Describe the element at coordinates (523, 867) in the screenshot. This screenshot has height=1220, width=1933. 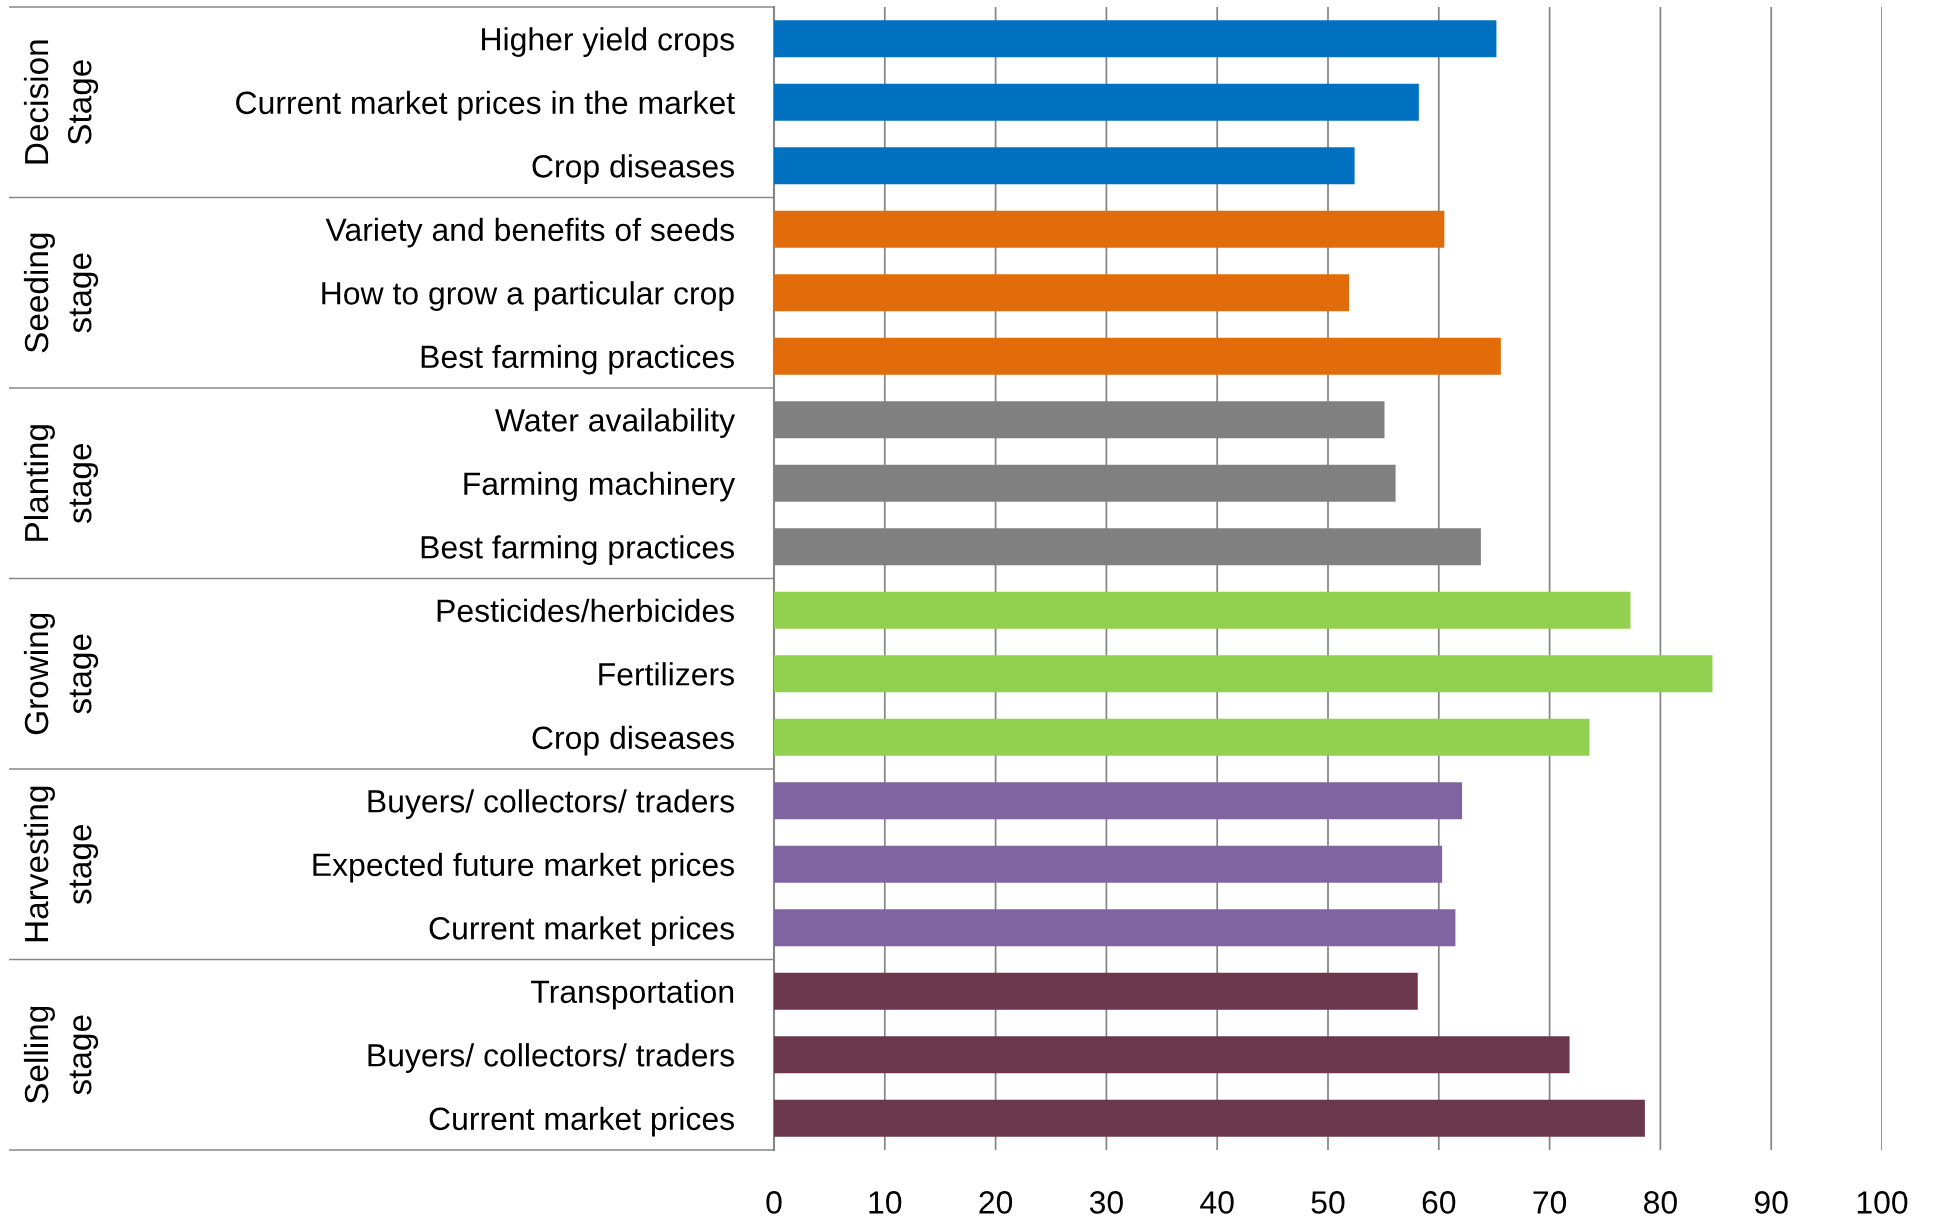
I see `y-tick-label: Expected future market prices` at that location.